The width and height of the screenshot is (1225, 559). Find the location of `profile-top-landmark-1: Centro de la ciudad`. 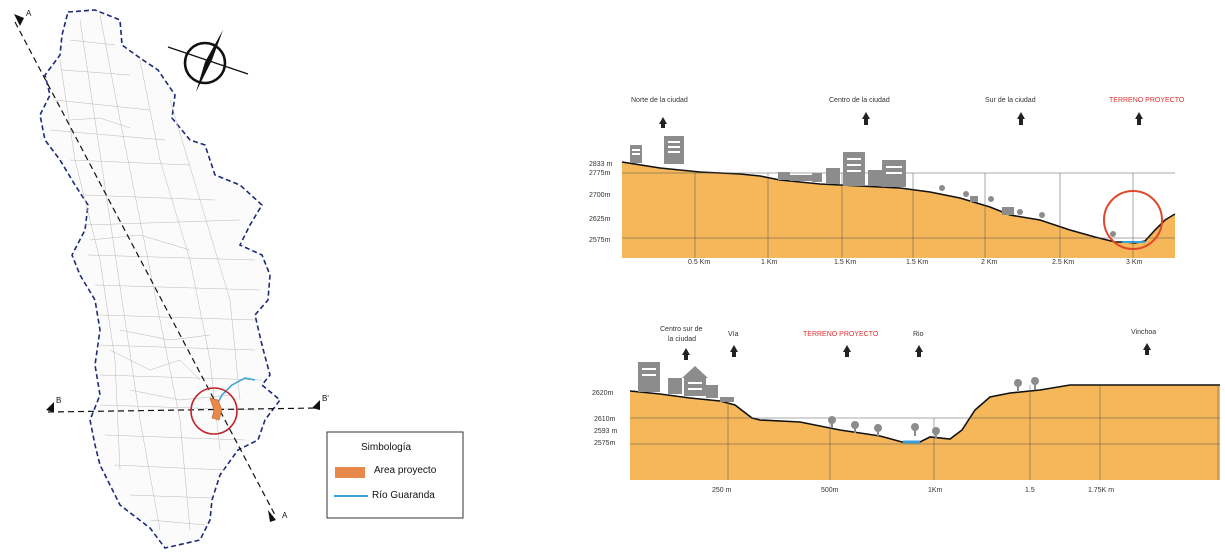

profile-top-landmark-1: Centro de la ciudad is located at coordinates (859, 100).